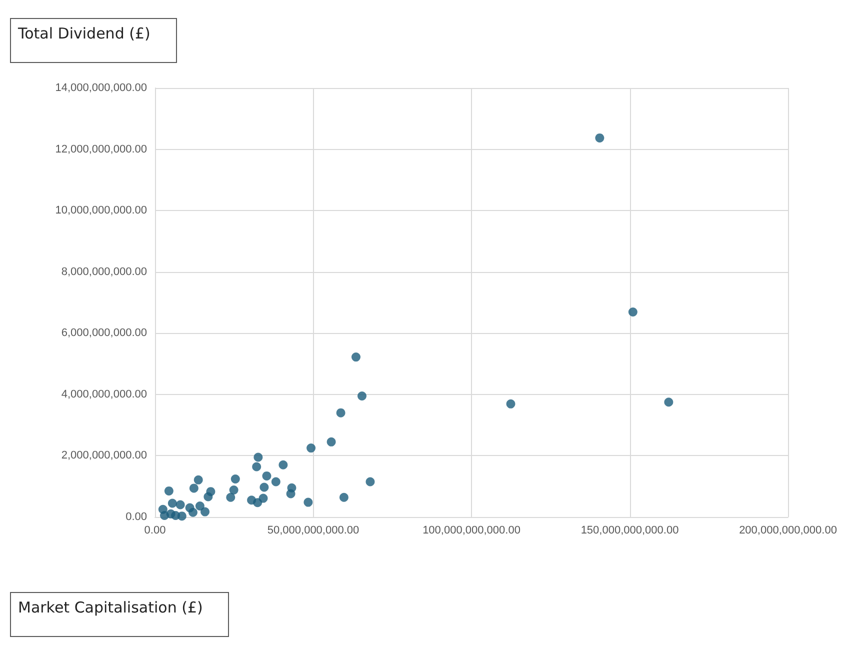 The height and width of the screenshot is (652, 856). I want to click on y-tick-label: 12,000,000,000.00, so click(101, 149).